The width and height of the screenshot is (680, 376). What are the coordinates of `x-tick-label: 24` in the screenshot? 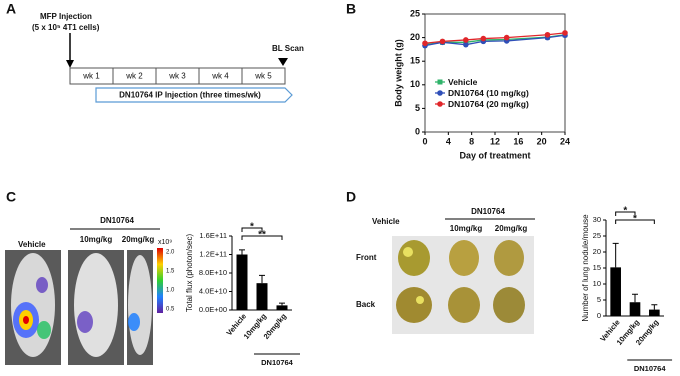 It's located at (565, 141).